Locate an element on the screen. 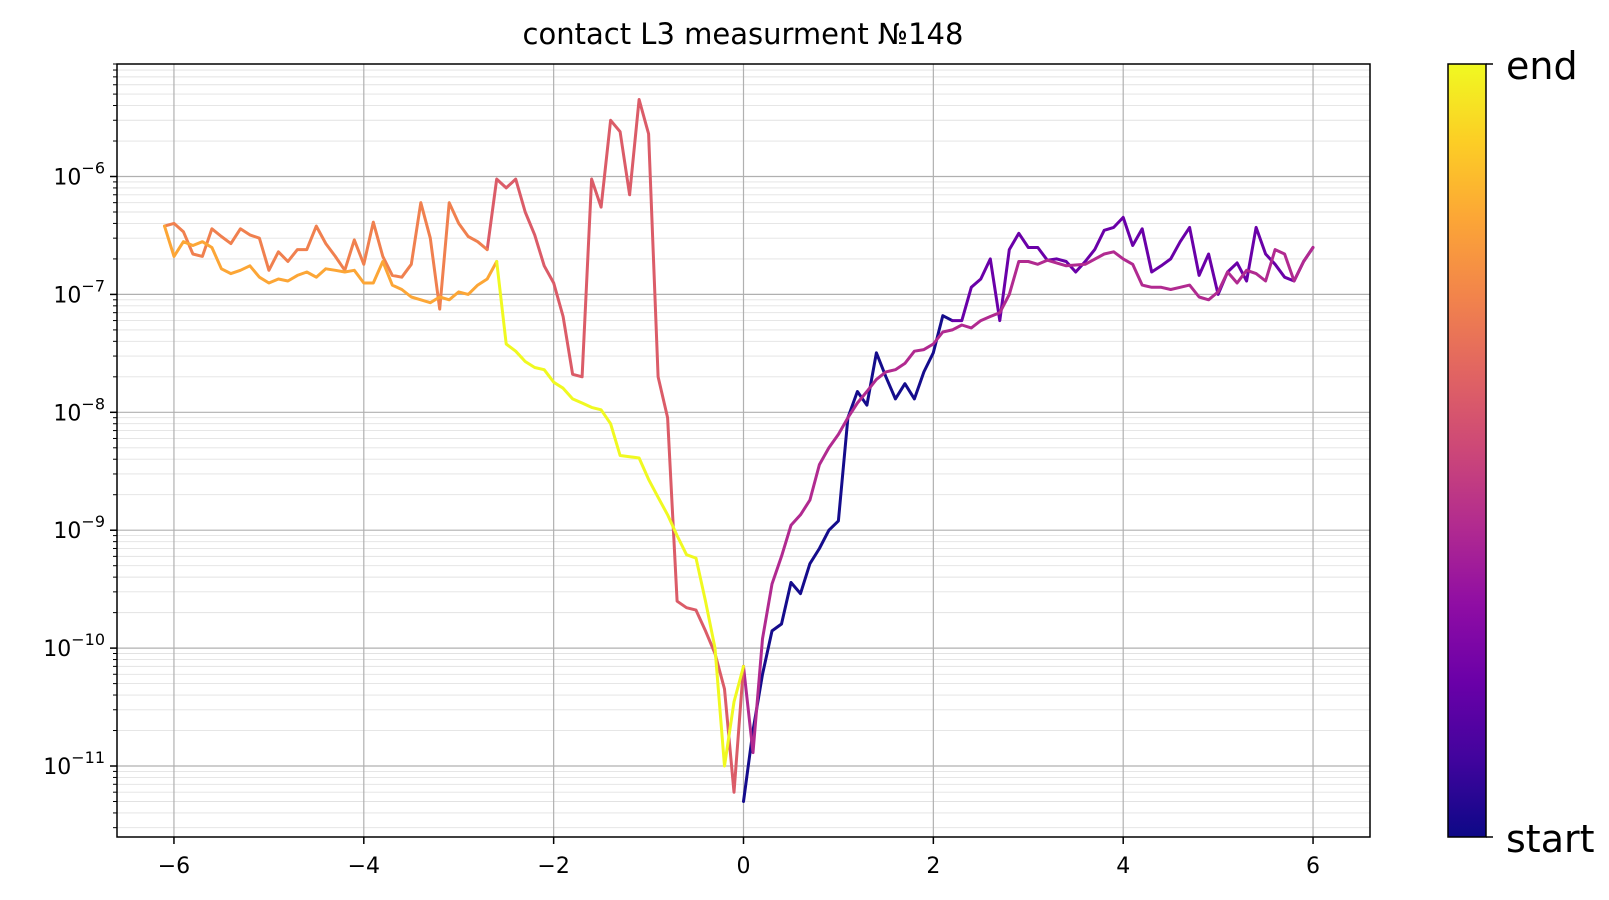 Image resolution: width=1609 pixels, height=900 pixels. chart-title: contact L3 measurment №148 is located at coordinates (743, 34).